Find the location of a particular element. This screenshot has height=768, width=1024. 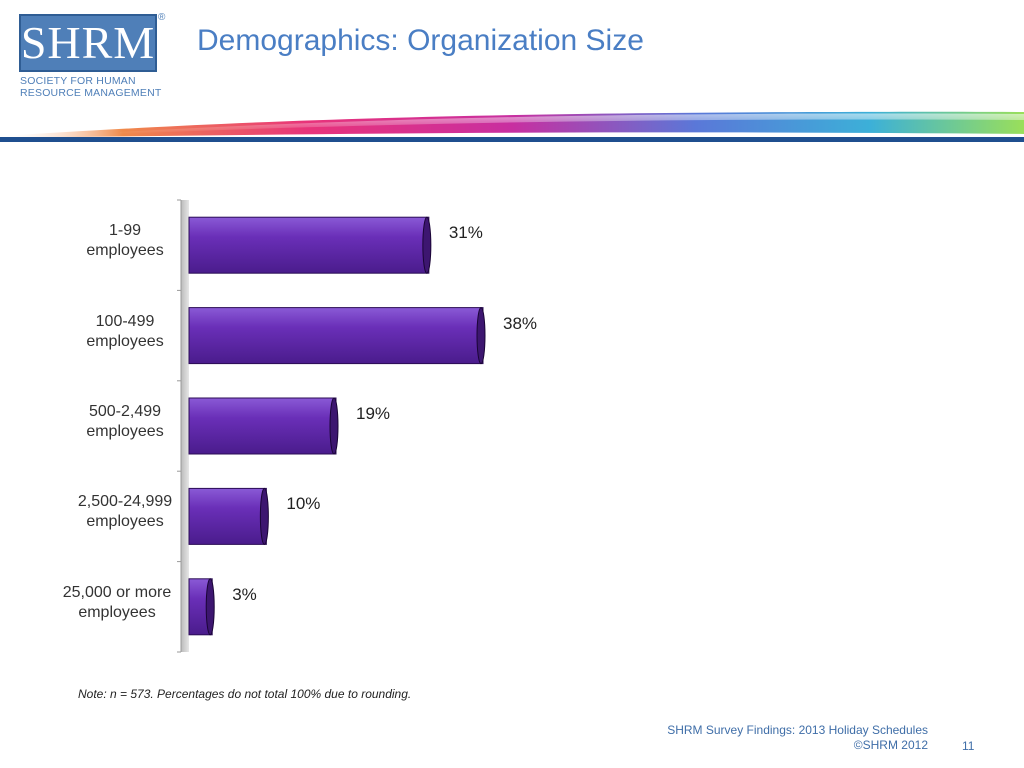

slide-title: Demographics: Organization Size is located at coordinates (420, 40).